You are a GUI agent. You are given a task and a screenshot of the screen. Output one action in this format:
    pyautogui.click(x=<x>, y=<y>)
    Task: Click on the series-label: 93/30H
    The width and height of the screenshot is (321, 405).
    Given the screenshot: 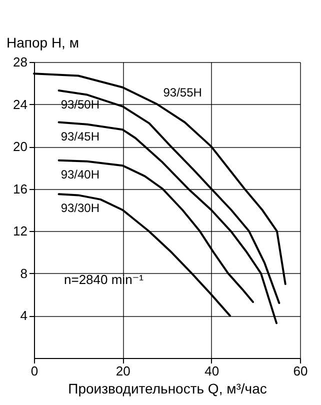 What is the action you would take?
    pyautogui.click(x=80, y=208)
    